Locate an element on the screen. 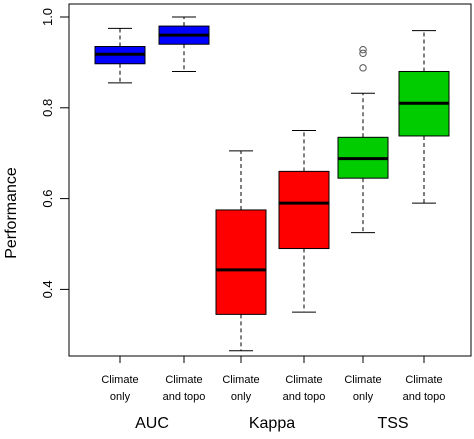 Image resolution: width=474 pixels, height=439 pixels. y-tick-label: 0.6 is located at coordinates (47, 199).